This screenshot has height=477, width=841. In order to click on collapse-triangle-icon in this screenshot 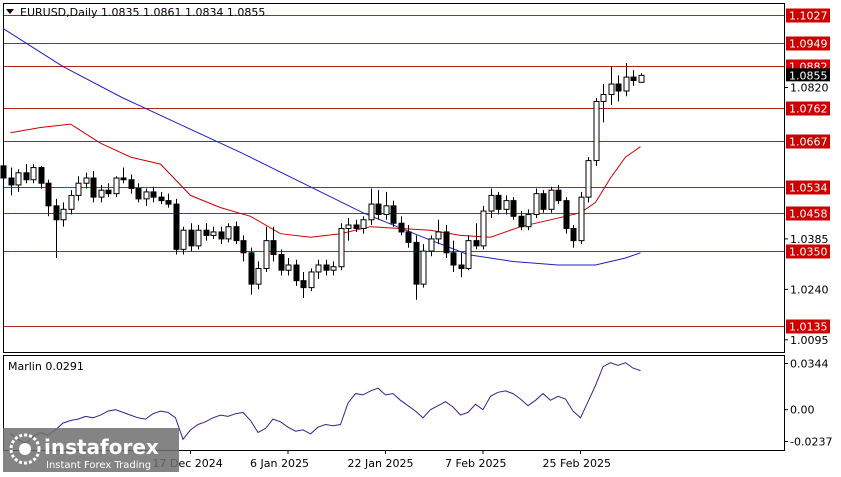, I will do `click(10, 11)`.